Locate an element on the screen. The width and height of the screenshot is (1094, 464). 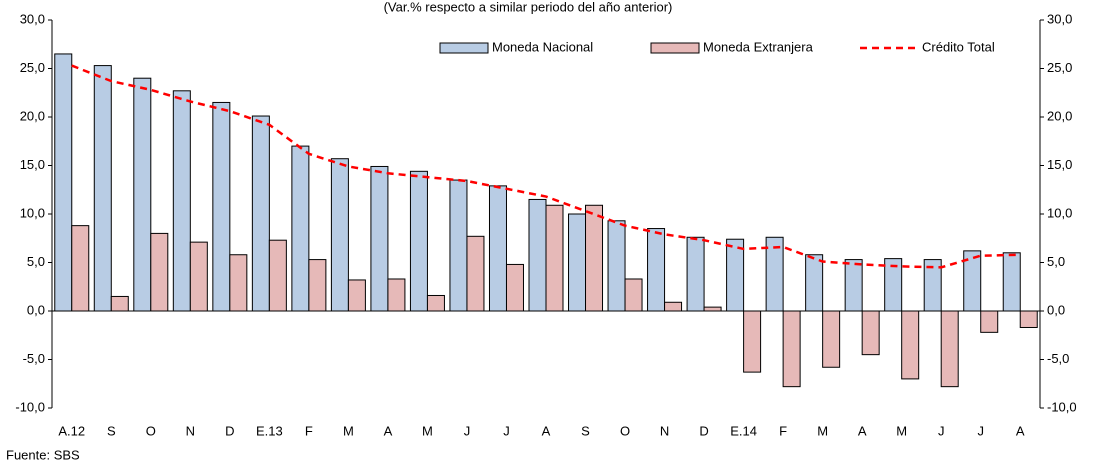
y2-tick-label: 25,0 is located at coordinates (1059, 67).